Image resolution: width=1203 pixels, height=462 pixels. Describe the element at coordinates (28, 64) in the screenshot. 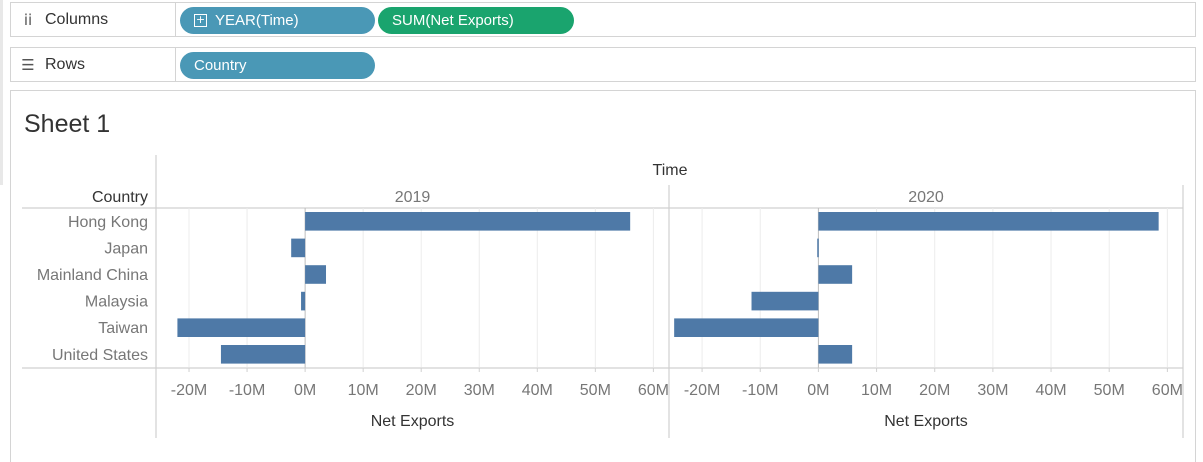

I see `rows-shelf-icon: ☰` at that location.